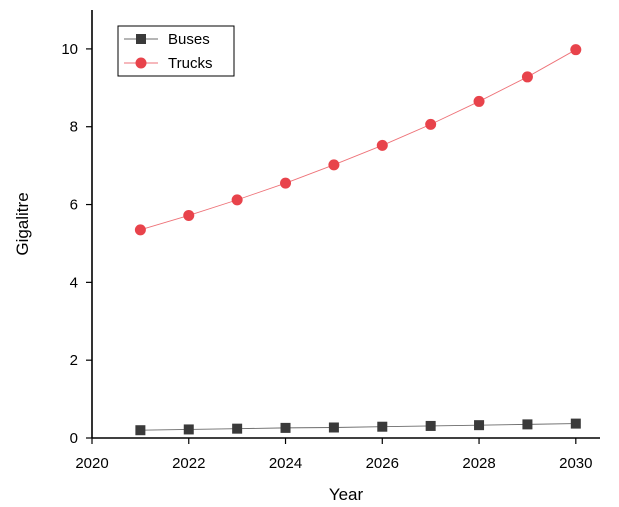 The image size is (619, 507). I want to click on series-buses, so click(358, 427).